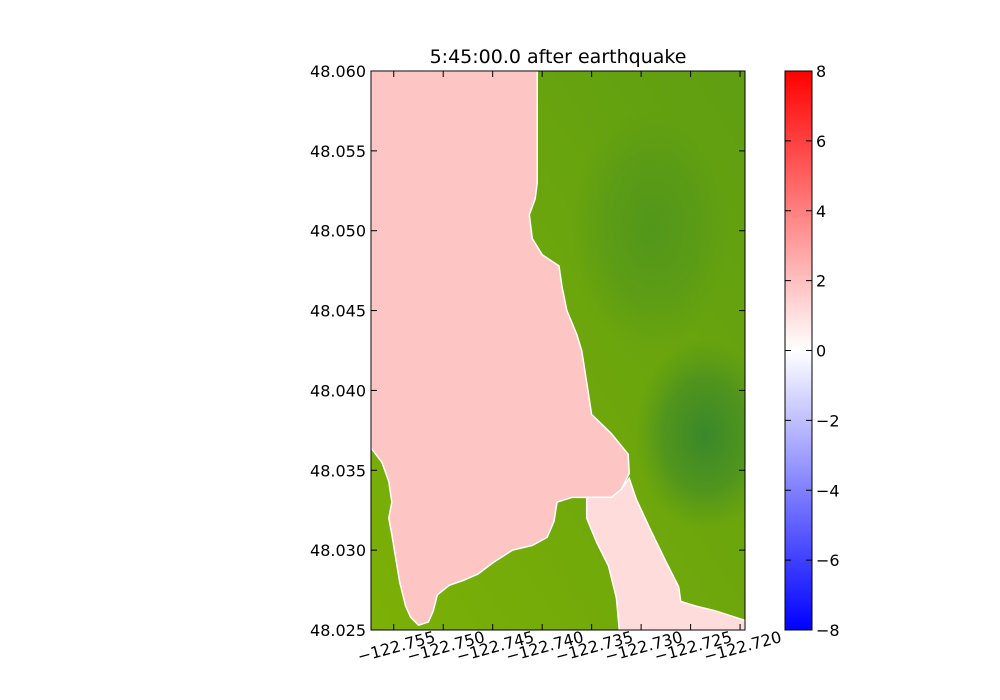 This screenshot has width=1000, height=700. What do you see at coordinates (338, 231) in the screenshot?
I see `y-tick-label: 48.050` at bounding box center [338, 231].